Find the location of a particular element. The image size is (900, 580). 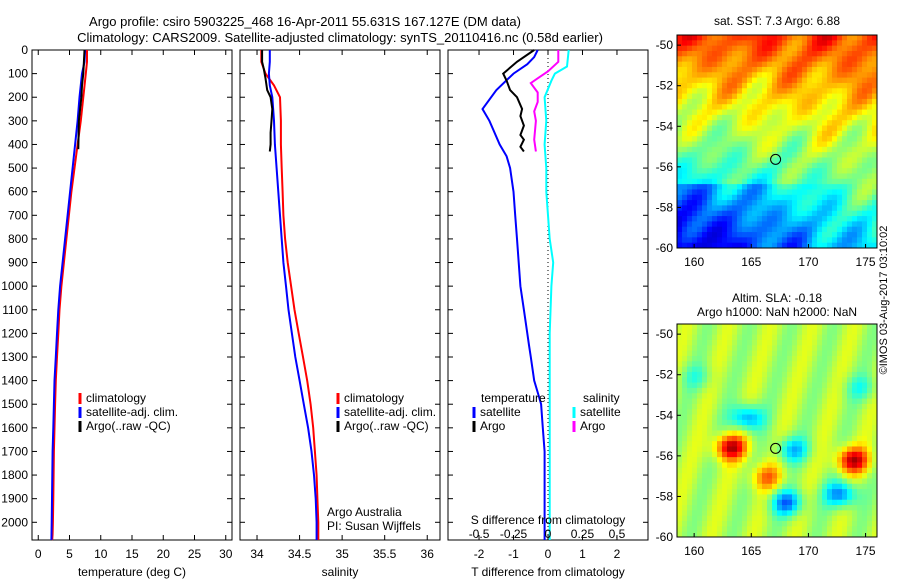

map-y-tick-label: -50 is located at coordinates (665, 45).